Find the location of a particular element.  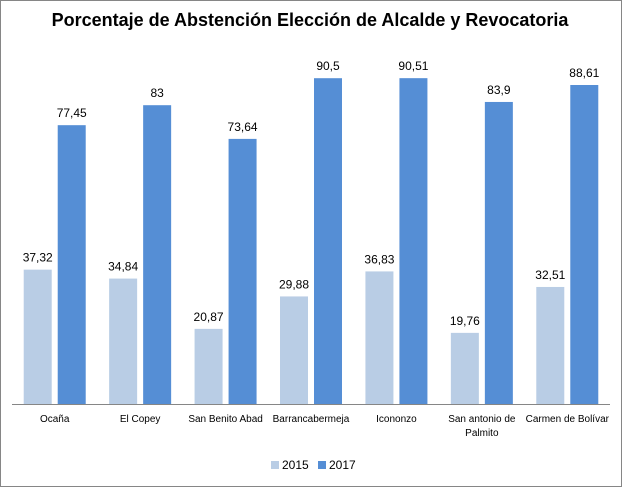

value-label-2015-3: 29,88 is located at coordinates (294, 284).